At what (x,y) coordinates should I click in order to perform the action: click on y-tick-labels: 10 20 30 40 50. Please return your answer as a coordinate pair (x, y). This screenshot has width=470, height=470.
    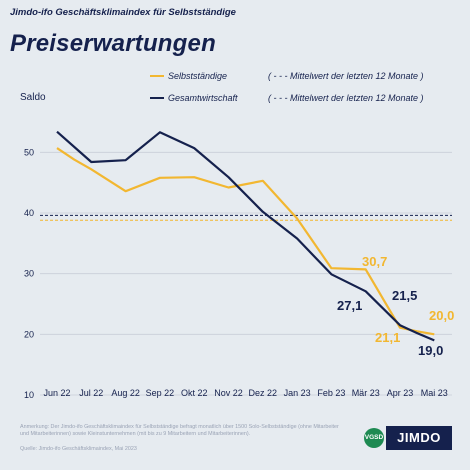
    Looking at the image, I should click on (29, 273).